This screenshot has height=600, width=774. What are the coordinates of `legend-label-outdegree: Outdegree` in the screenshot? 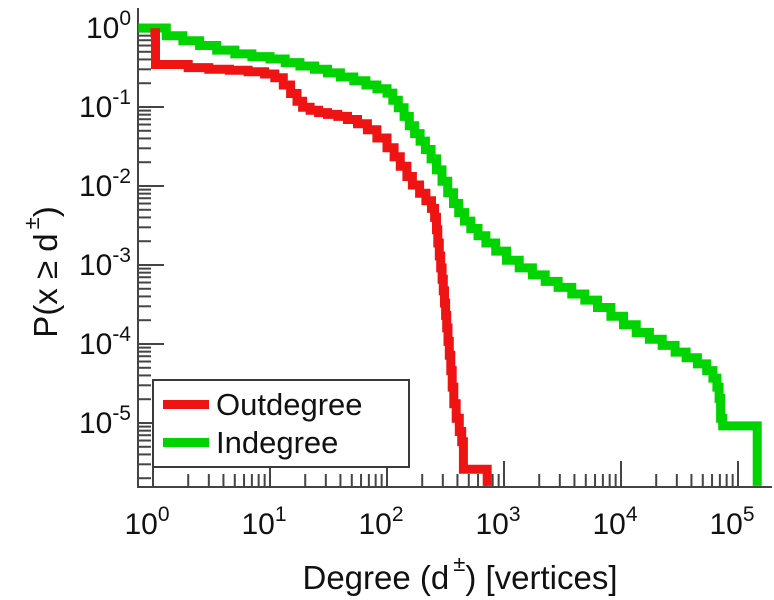 It's located at (289, 404).